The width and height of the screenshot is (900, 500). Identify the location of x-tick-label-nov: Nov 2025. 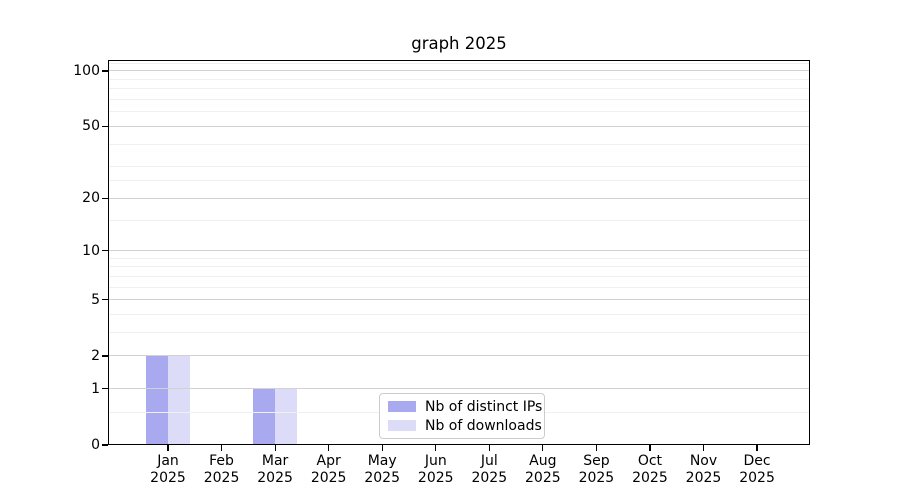
(704, 470).